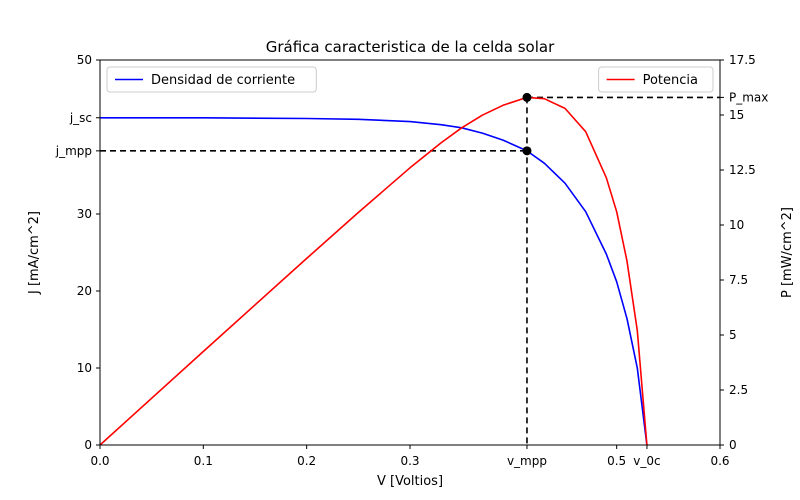 This screenshot has height=500, width=800. Describe the element at coordinates (527, 461) in the screenshot. I see `x-tick-label: v_mpp` at that location.